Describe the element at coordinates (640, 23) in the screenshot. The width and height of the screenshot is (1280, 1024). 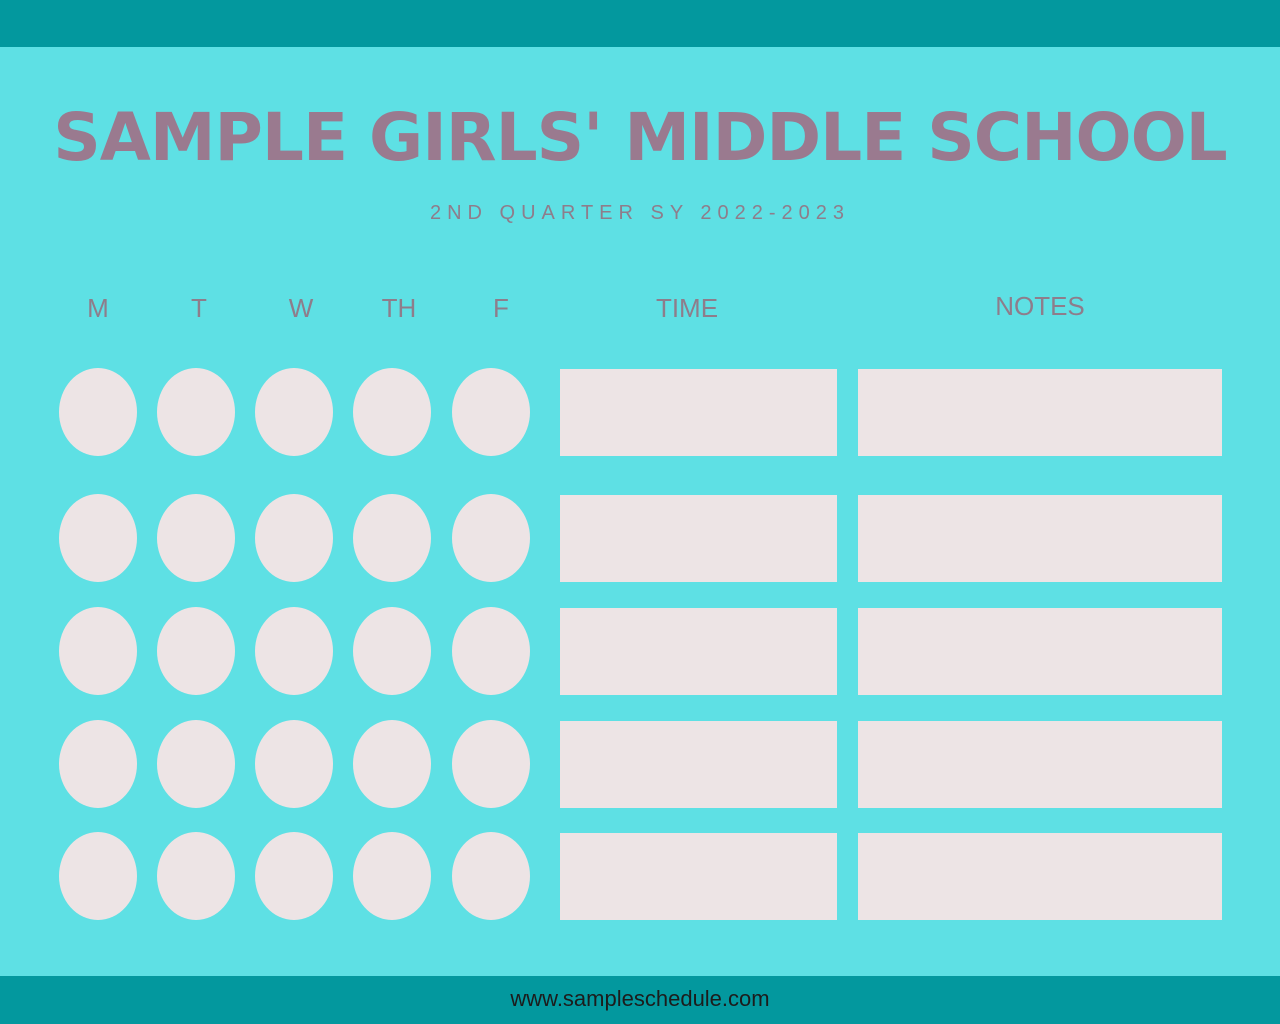
I see `top-band` at that location.